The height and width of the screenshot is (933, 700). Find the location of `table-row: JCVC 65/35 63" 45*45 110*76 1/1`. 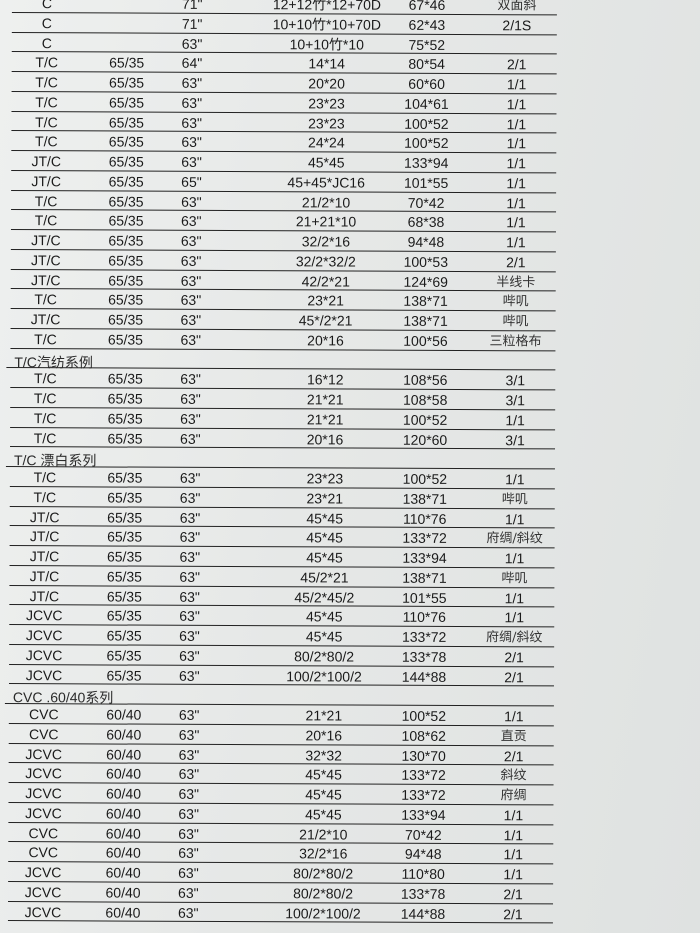

table-row: JCVC 65/35 63" 45*45 110*76 1/1 is located at coordinates (282, 616).